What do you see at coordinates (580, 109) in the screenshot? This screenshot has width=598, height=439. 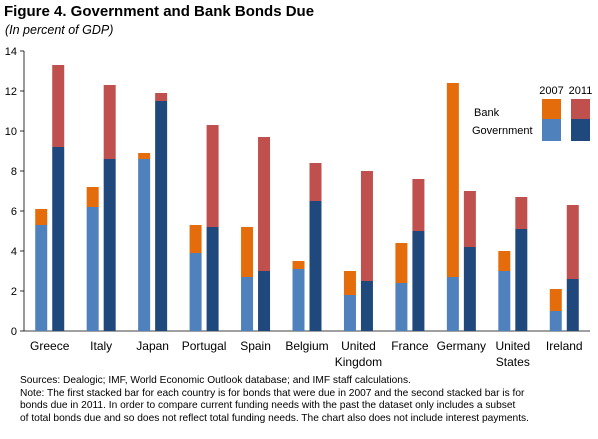 I see `legend-swatch-bank-2011` at bounding box center [580, 109].